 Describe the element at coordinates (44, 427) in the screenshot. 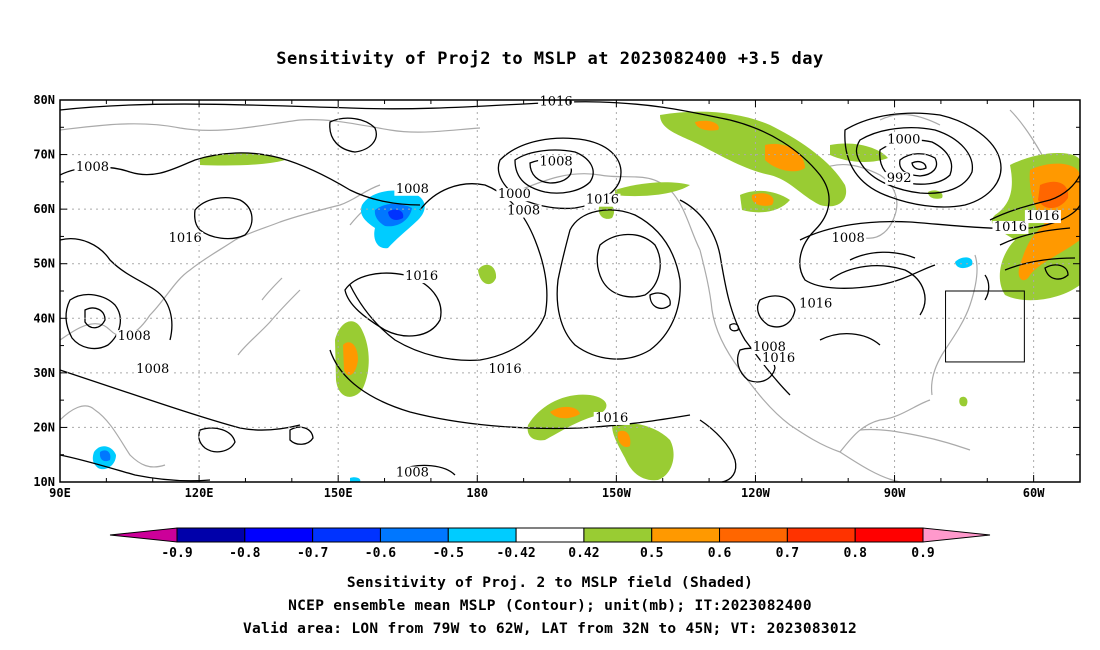

I see `lat-label: 20N` at that location.